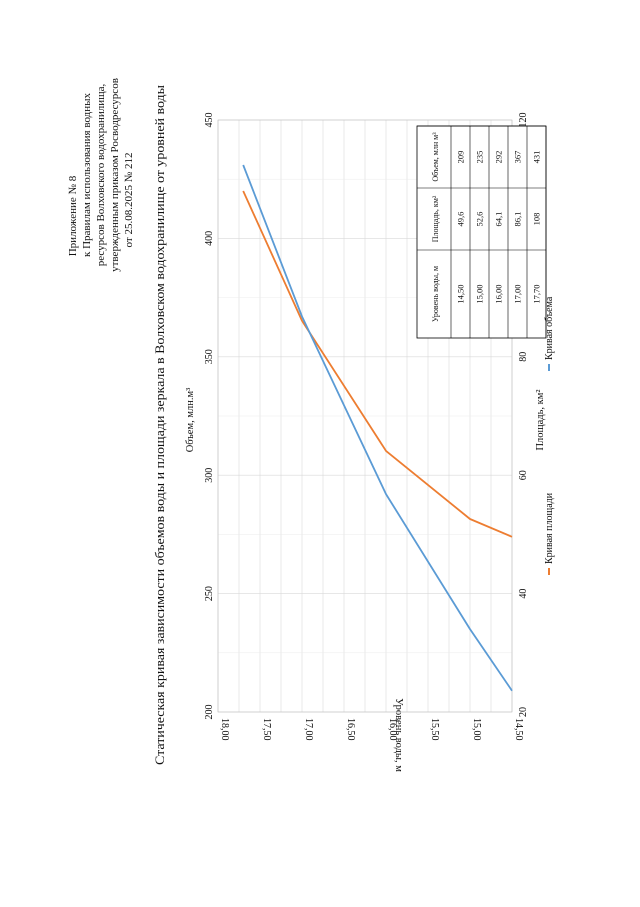  What do you see at coordinates (209, 712) in the screenshot?
I see `x-top-tick-label: 200` at bounding box center [209, 712].